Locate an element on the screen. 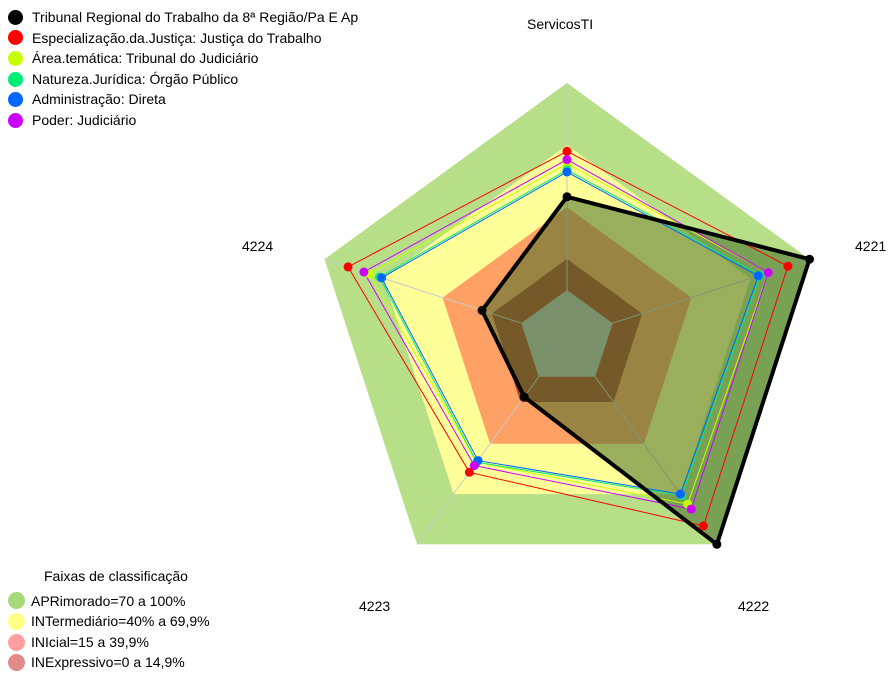 The height and width of the screenshot is (673, 893). legend-label-series-5: Poder: Judiciário is located at coordinates (84, 119).